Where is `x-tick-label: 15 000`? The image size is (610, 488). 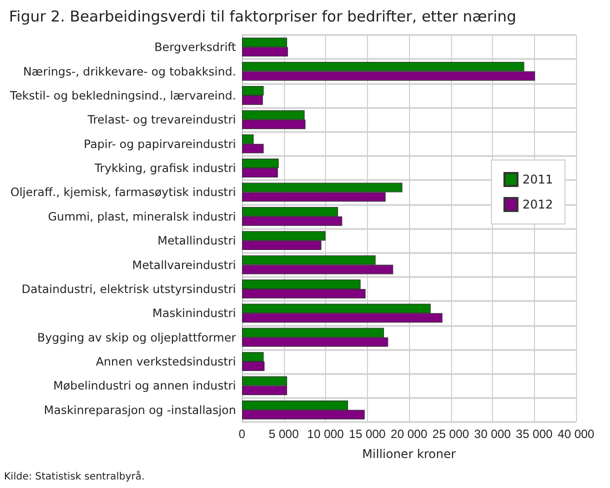
x-tick-label: 15 000 is located at coordinates (367, 434).